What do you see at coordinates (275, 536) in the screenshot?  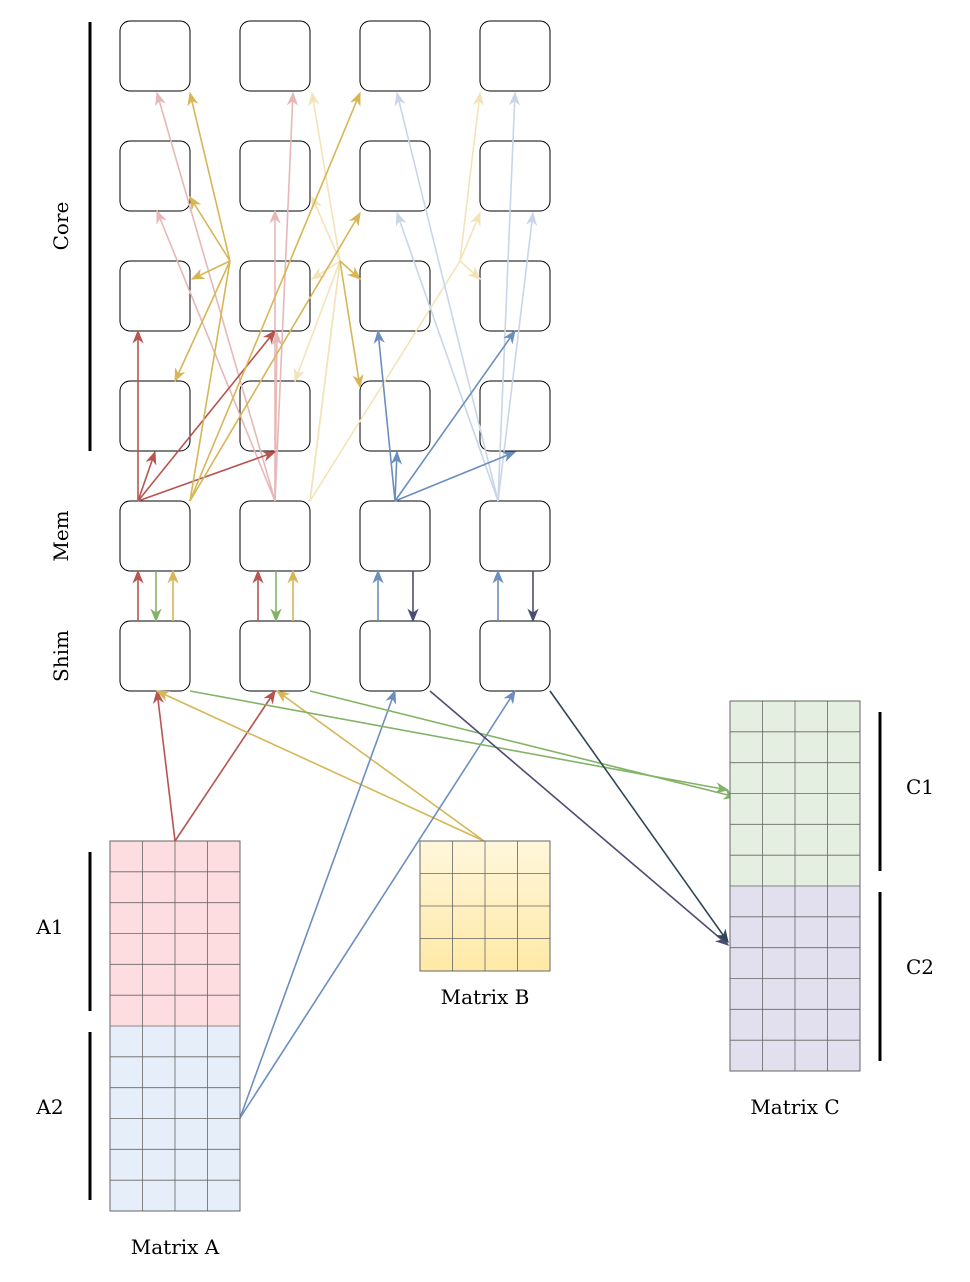 I see `mem-tile-c2` at bounding box center [275, 536].